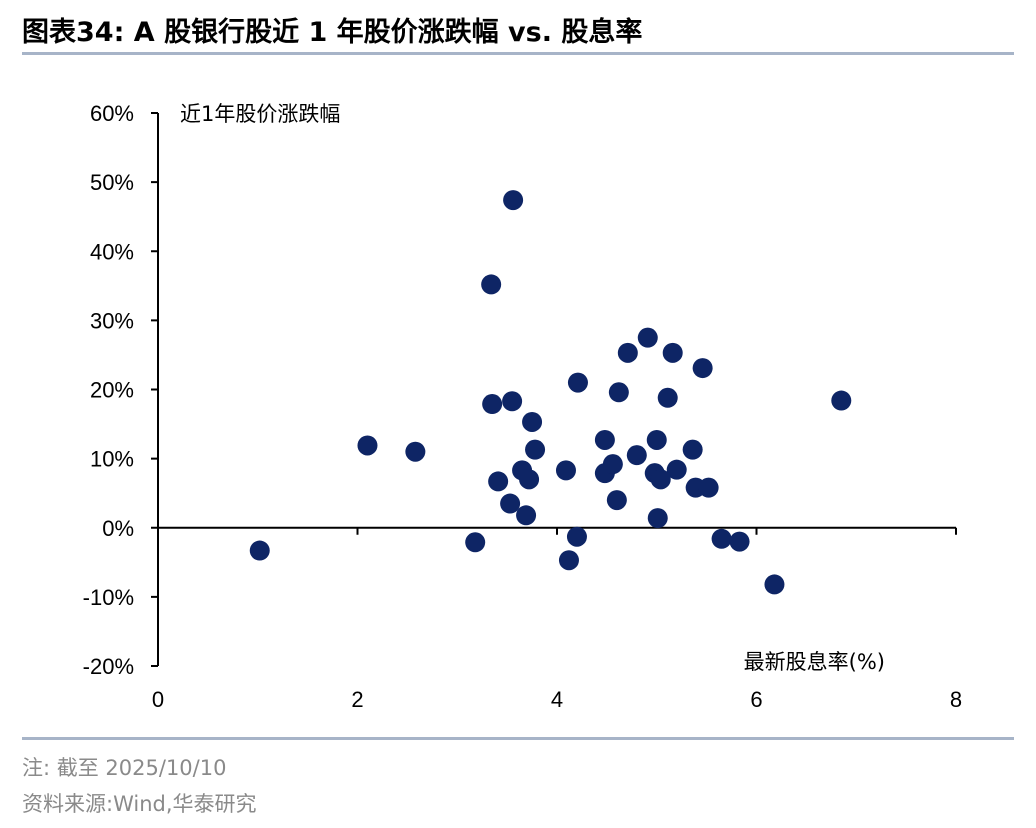 The image size is (1036, 828). Describe the element at coordinates (814, 662) in the screenshot. I see `x-axis-title: 最新股息率(%)` at that location.